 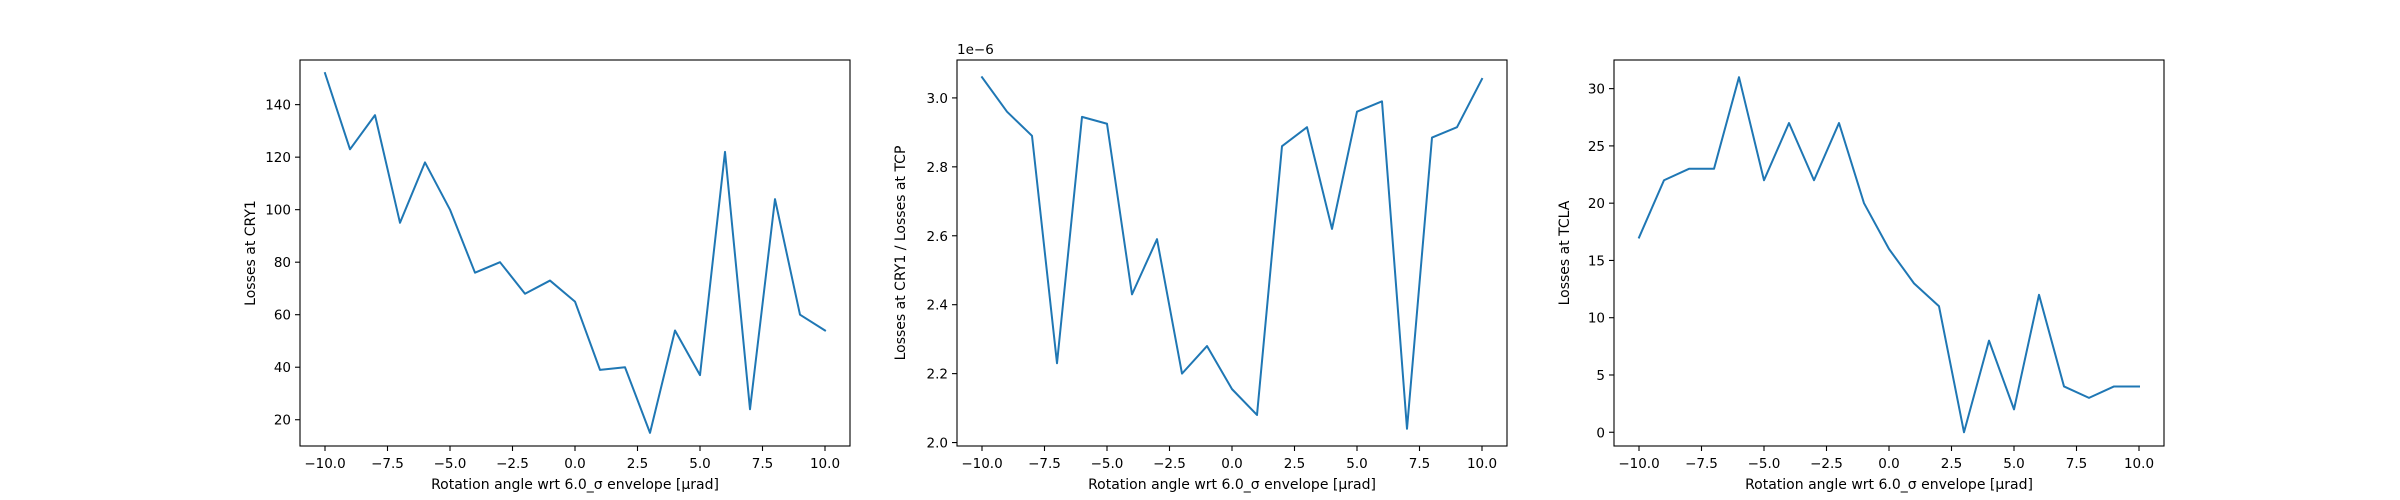 What do you see at coordinates (1600, 376) in the screenshot?
I see `y-tick-label: 5` at bounding box center [1600, 376].